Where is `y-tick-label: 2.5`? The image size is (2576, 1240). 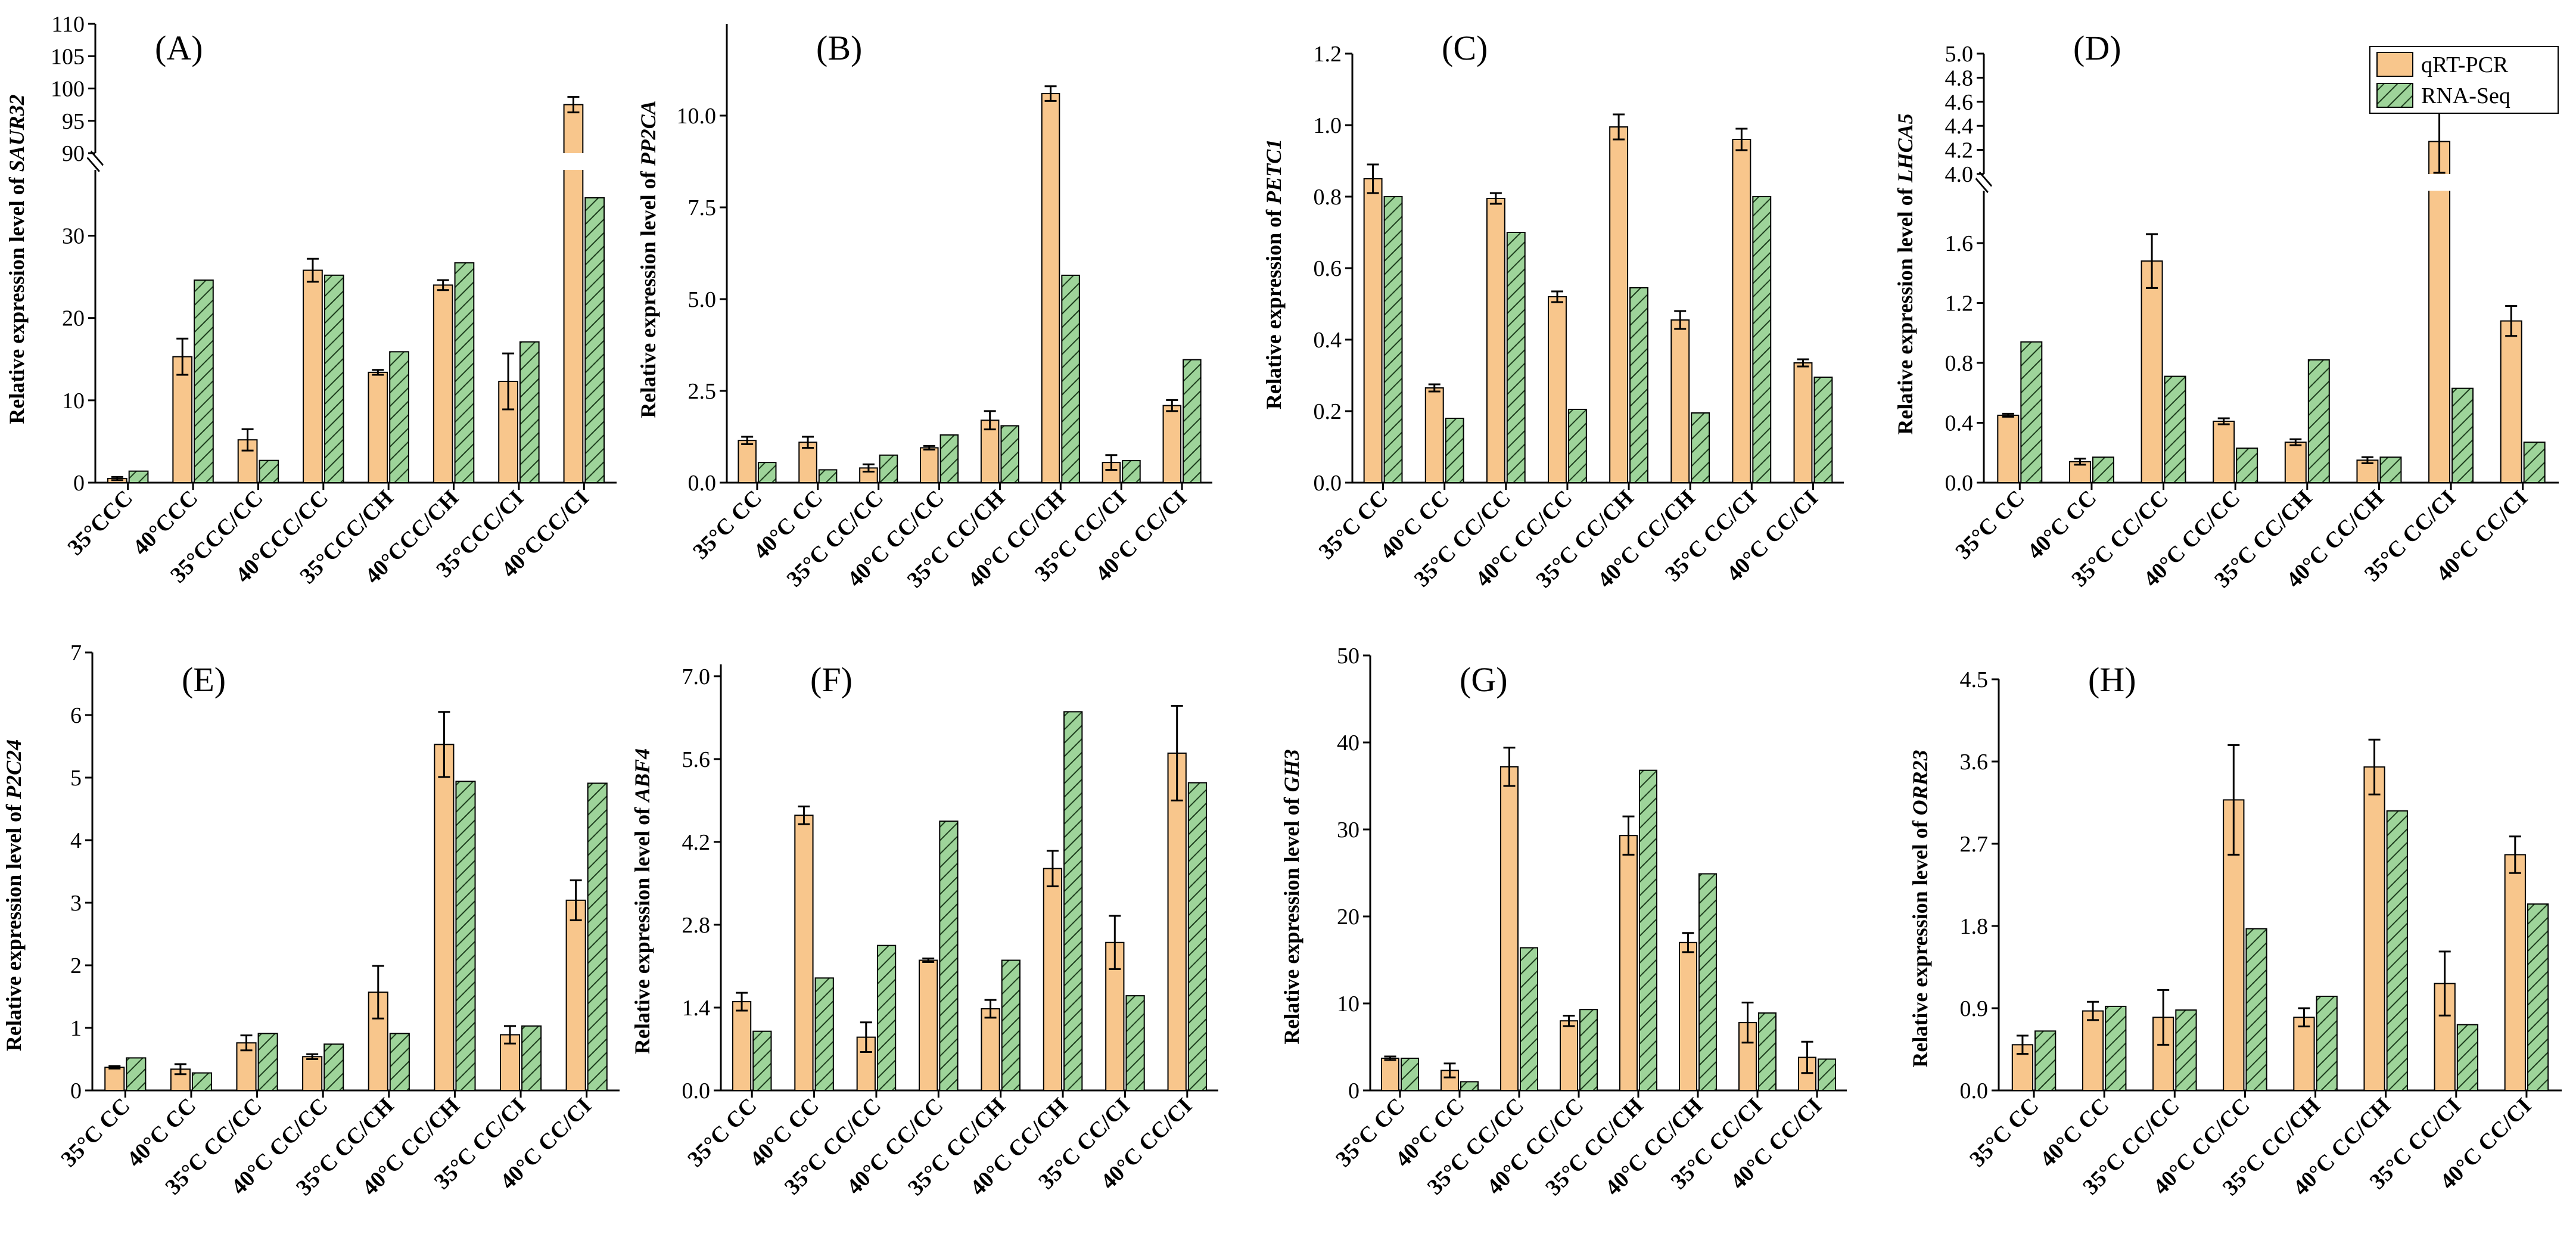
y-tick-label: 2.5 is located at coordinates (702, 391).